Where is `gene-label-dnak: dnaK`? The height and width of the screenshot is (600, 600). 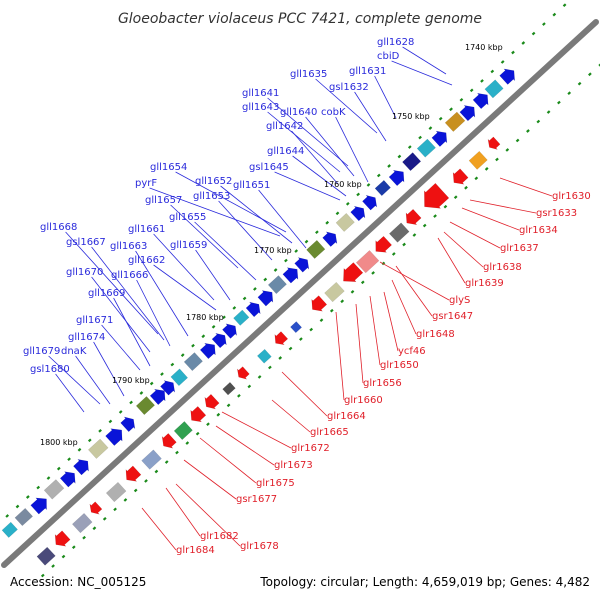 gene-label-dnak: dnaK is located at coordinates (74, 351).